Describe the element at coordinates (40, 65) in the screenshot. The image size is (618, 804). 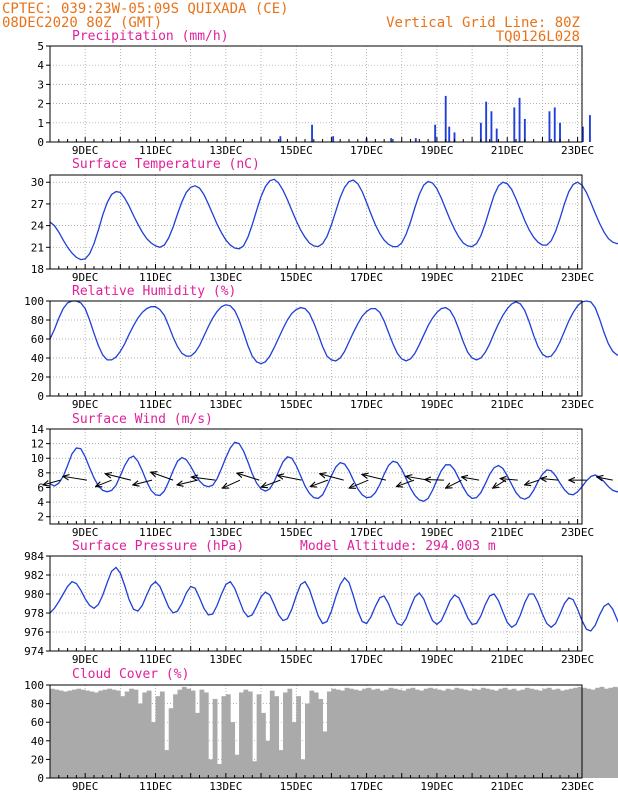
I see `y-tick-label: 4` at that location.